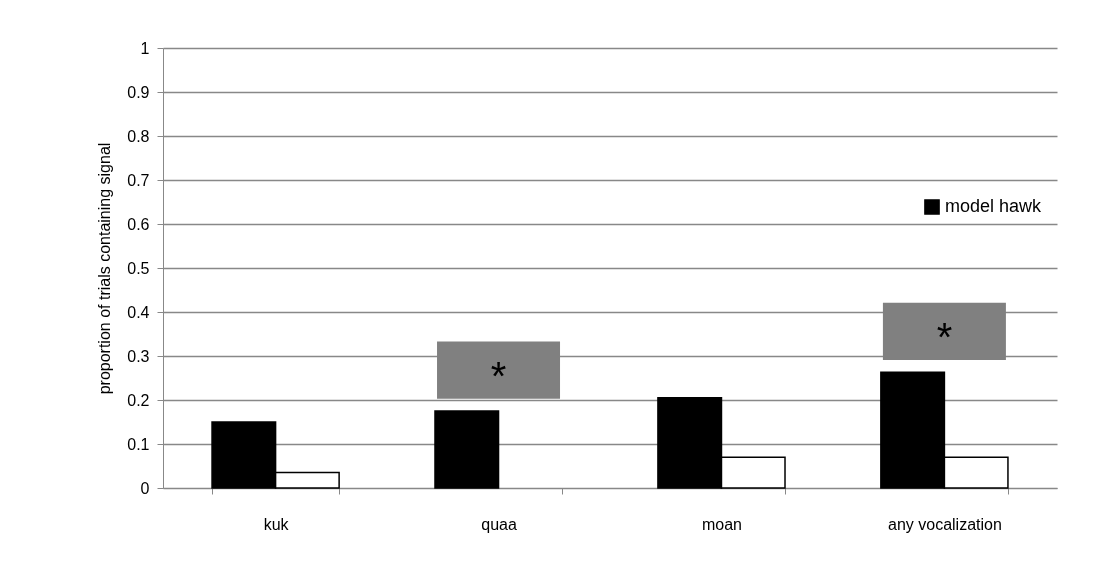  Describe the element at coordinates (138, 444) in the screenshot. I see `y-tick-label: 0.1` at that location.